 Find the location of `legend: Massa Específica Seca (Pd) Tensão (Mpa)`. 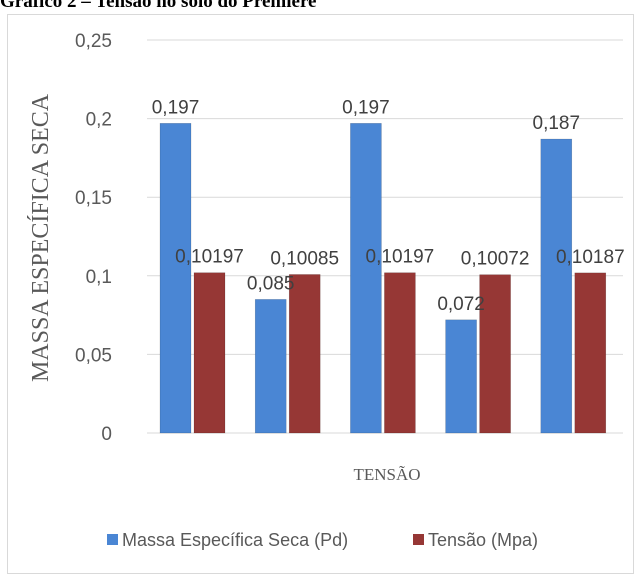

legend: Massa Específica Seca (Pd) Tensão (Mpa) is located at coordinates (322, 540).